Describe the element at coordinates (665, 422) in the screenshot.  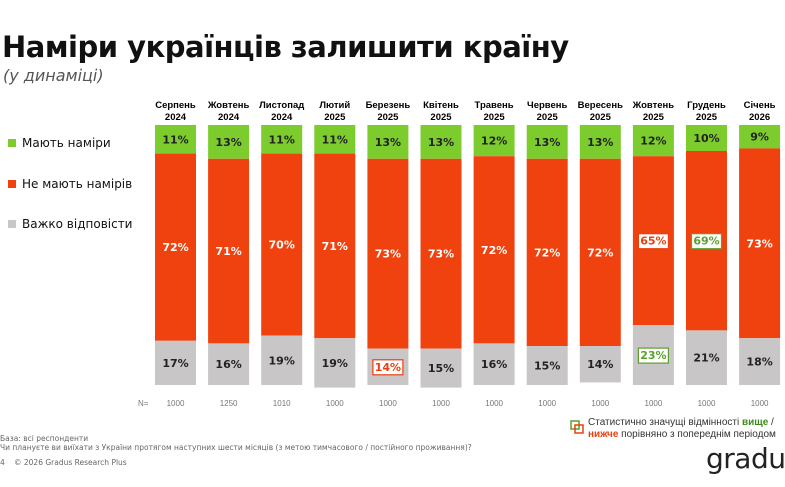
I see `sig-text: Статистично значущі відмінності` at that location.